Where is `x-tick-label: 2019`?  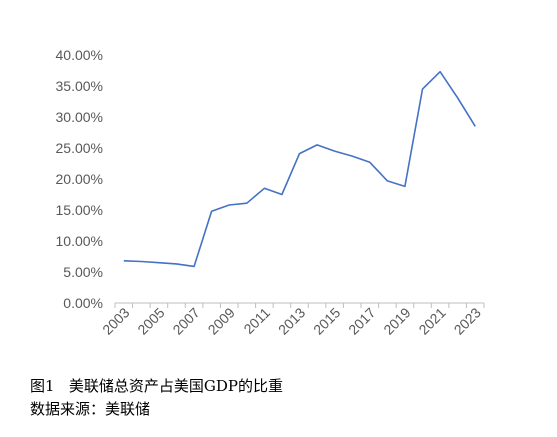
x-tick-label: 2019 is located at coordinates (396, 320).